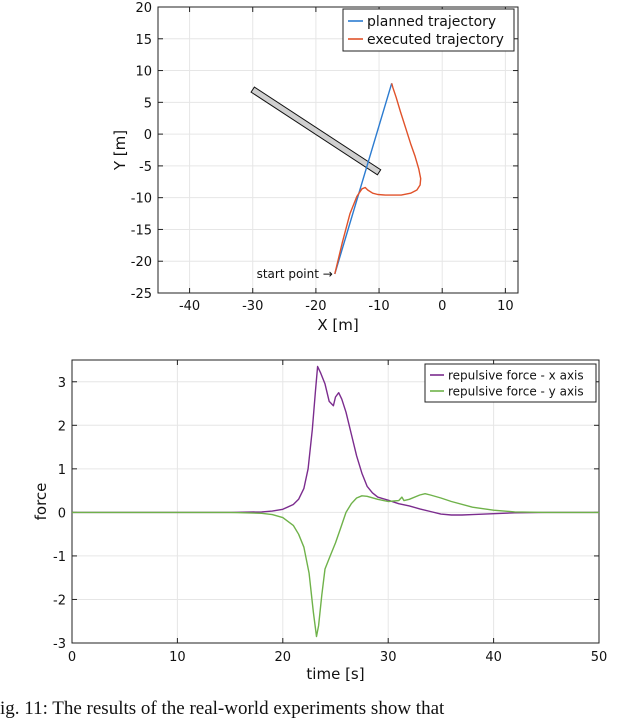  I want to click on x-tick-label: -40, so click(189, 306).